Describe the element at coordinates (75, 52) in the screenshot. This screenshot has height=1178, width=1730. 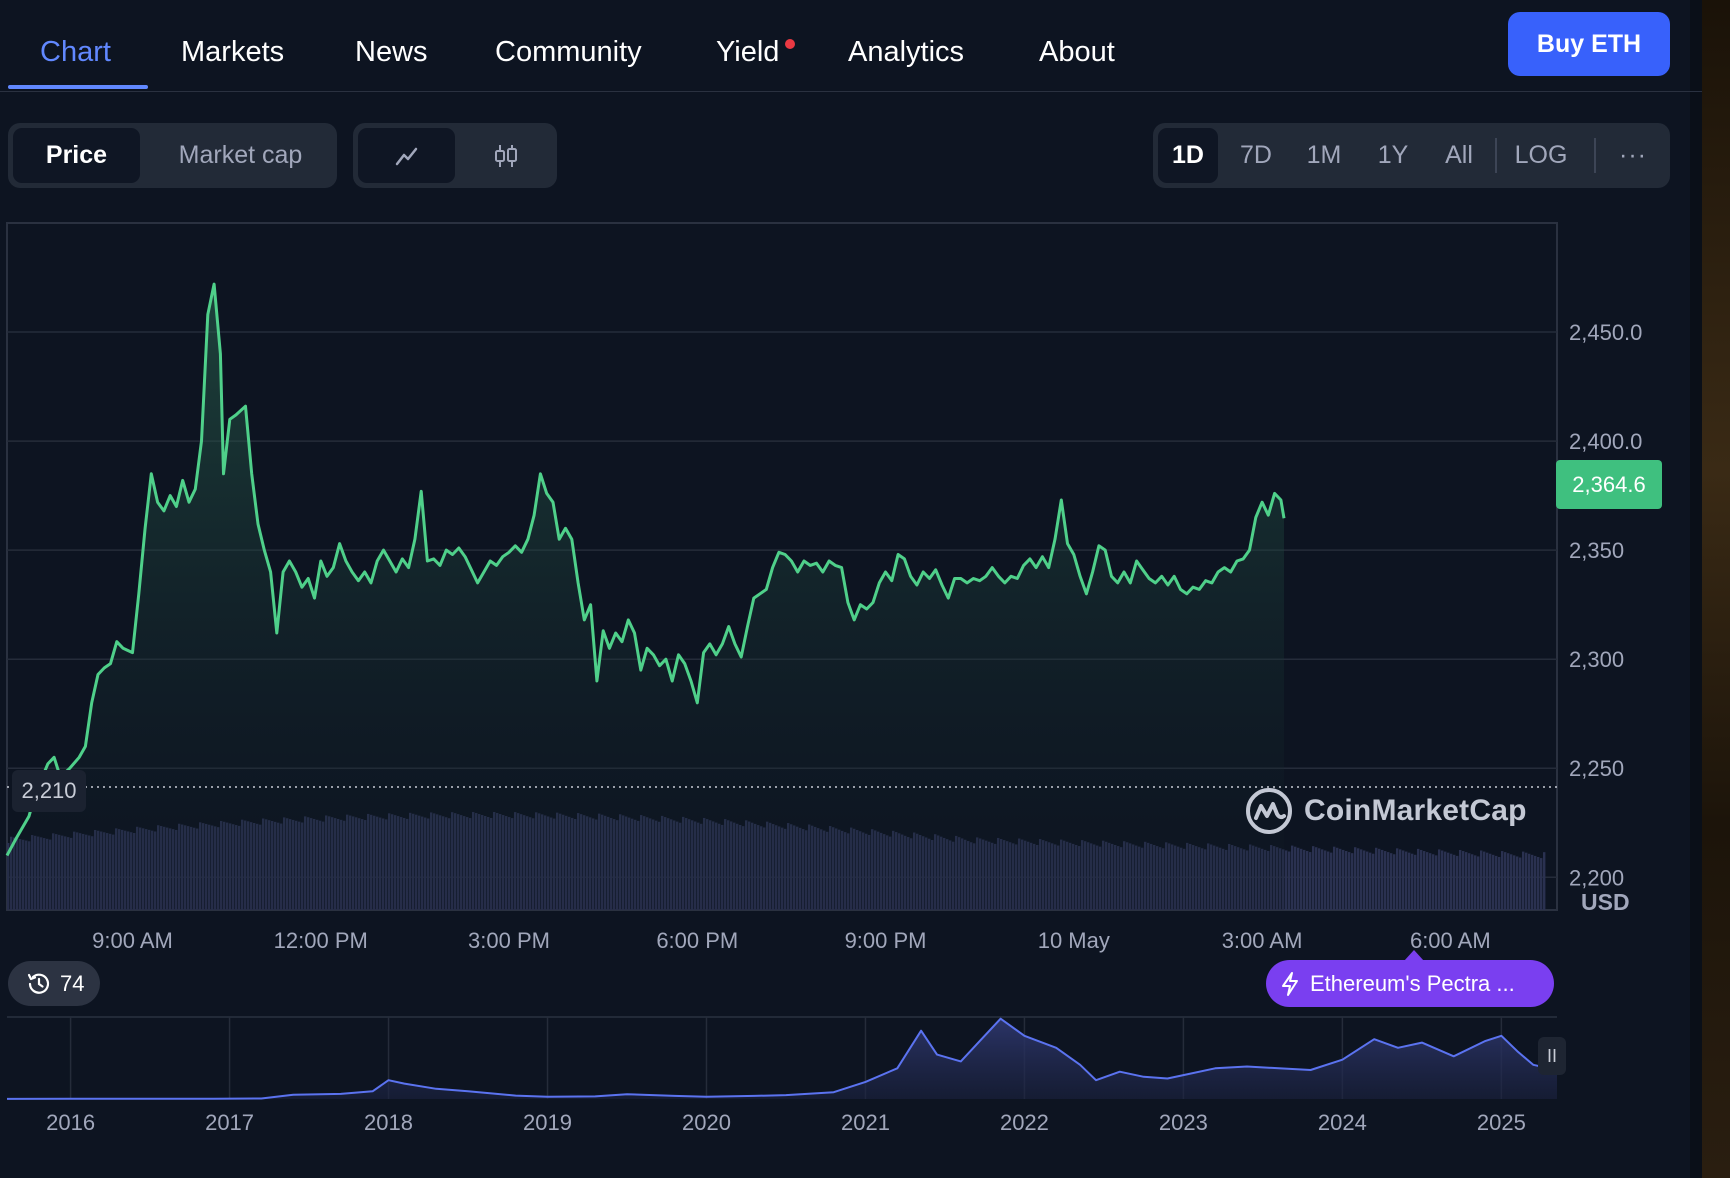
I see `tab-chart: Chart` at that location.